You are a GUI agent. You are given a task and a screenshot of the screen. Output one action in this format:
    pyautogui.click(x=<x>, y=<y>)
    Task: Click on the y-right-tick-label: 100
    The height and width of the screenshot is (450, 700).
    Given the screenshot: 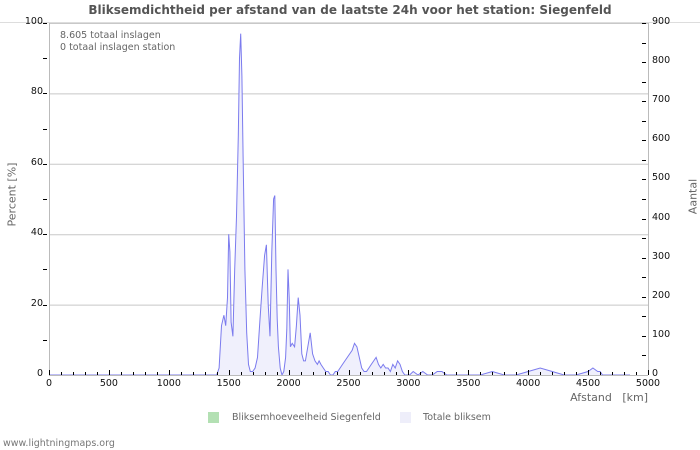 What is the action you would take?
    pyautogui.click(x=661, y=334)
    